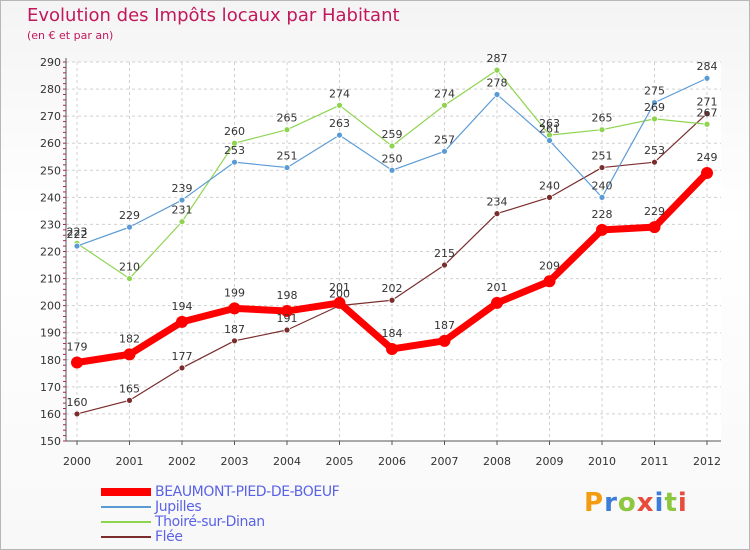  I want to click on data-label-beaumont: 228, so click(602, 214).